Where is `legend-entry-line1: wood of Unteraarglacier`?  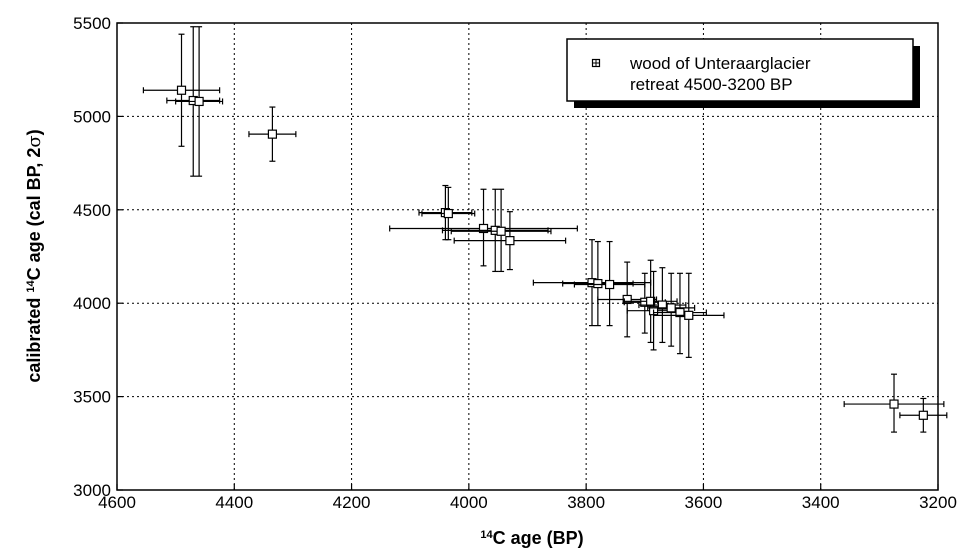
legend-entry-line1: wood of Unteraarglacier is located at coordinates (720, 63).